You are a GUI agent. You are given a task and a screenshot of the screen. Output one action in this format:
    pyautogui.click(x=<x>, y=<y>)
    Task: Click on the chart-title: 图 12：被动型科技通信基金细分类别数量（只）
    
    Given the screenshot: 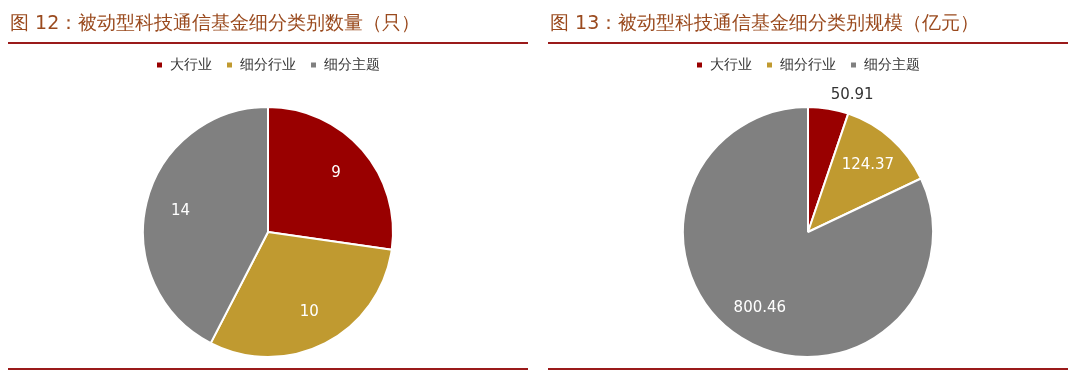 What is the action you would take?
    pyautogui.click(x=268, y=26)
    